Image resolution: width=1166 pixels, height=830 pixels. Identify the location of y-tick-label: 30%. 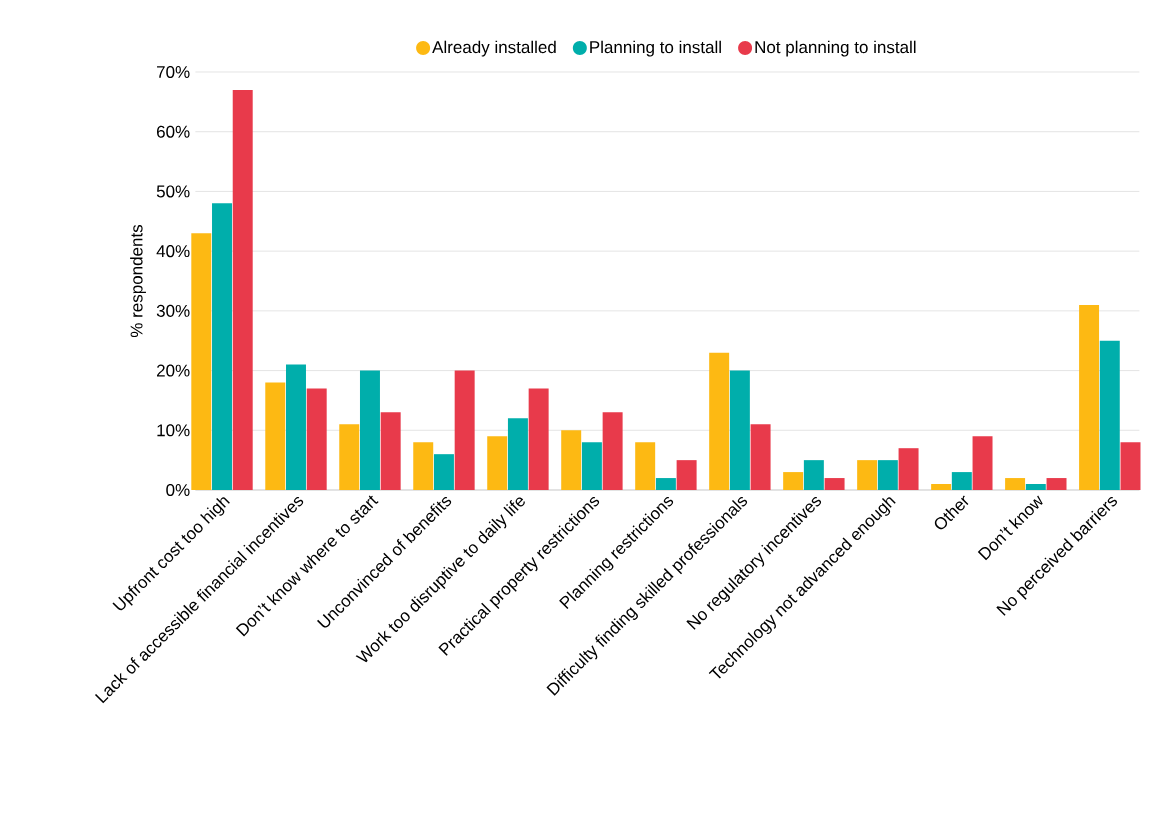
(173, 310).